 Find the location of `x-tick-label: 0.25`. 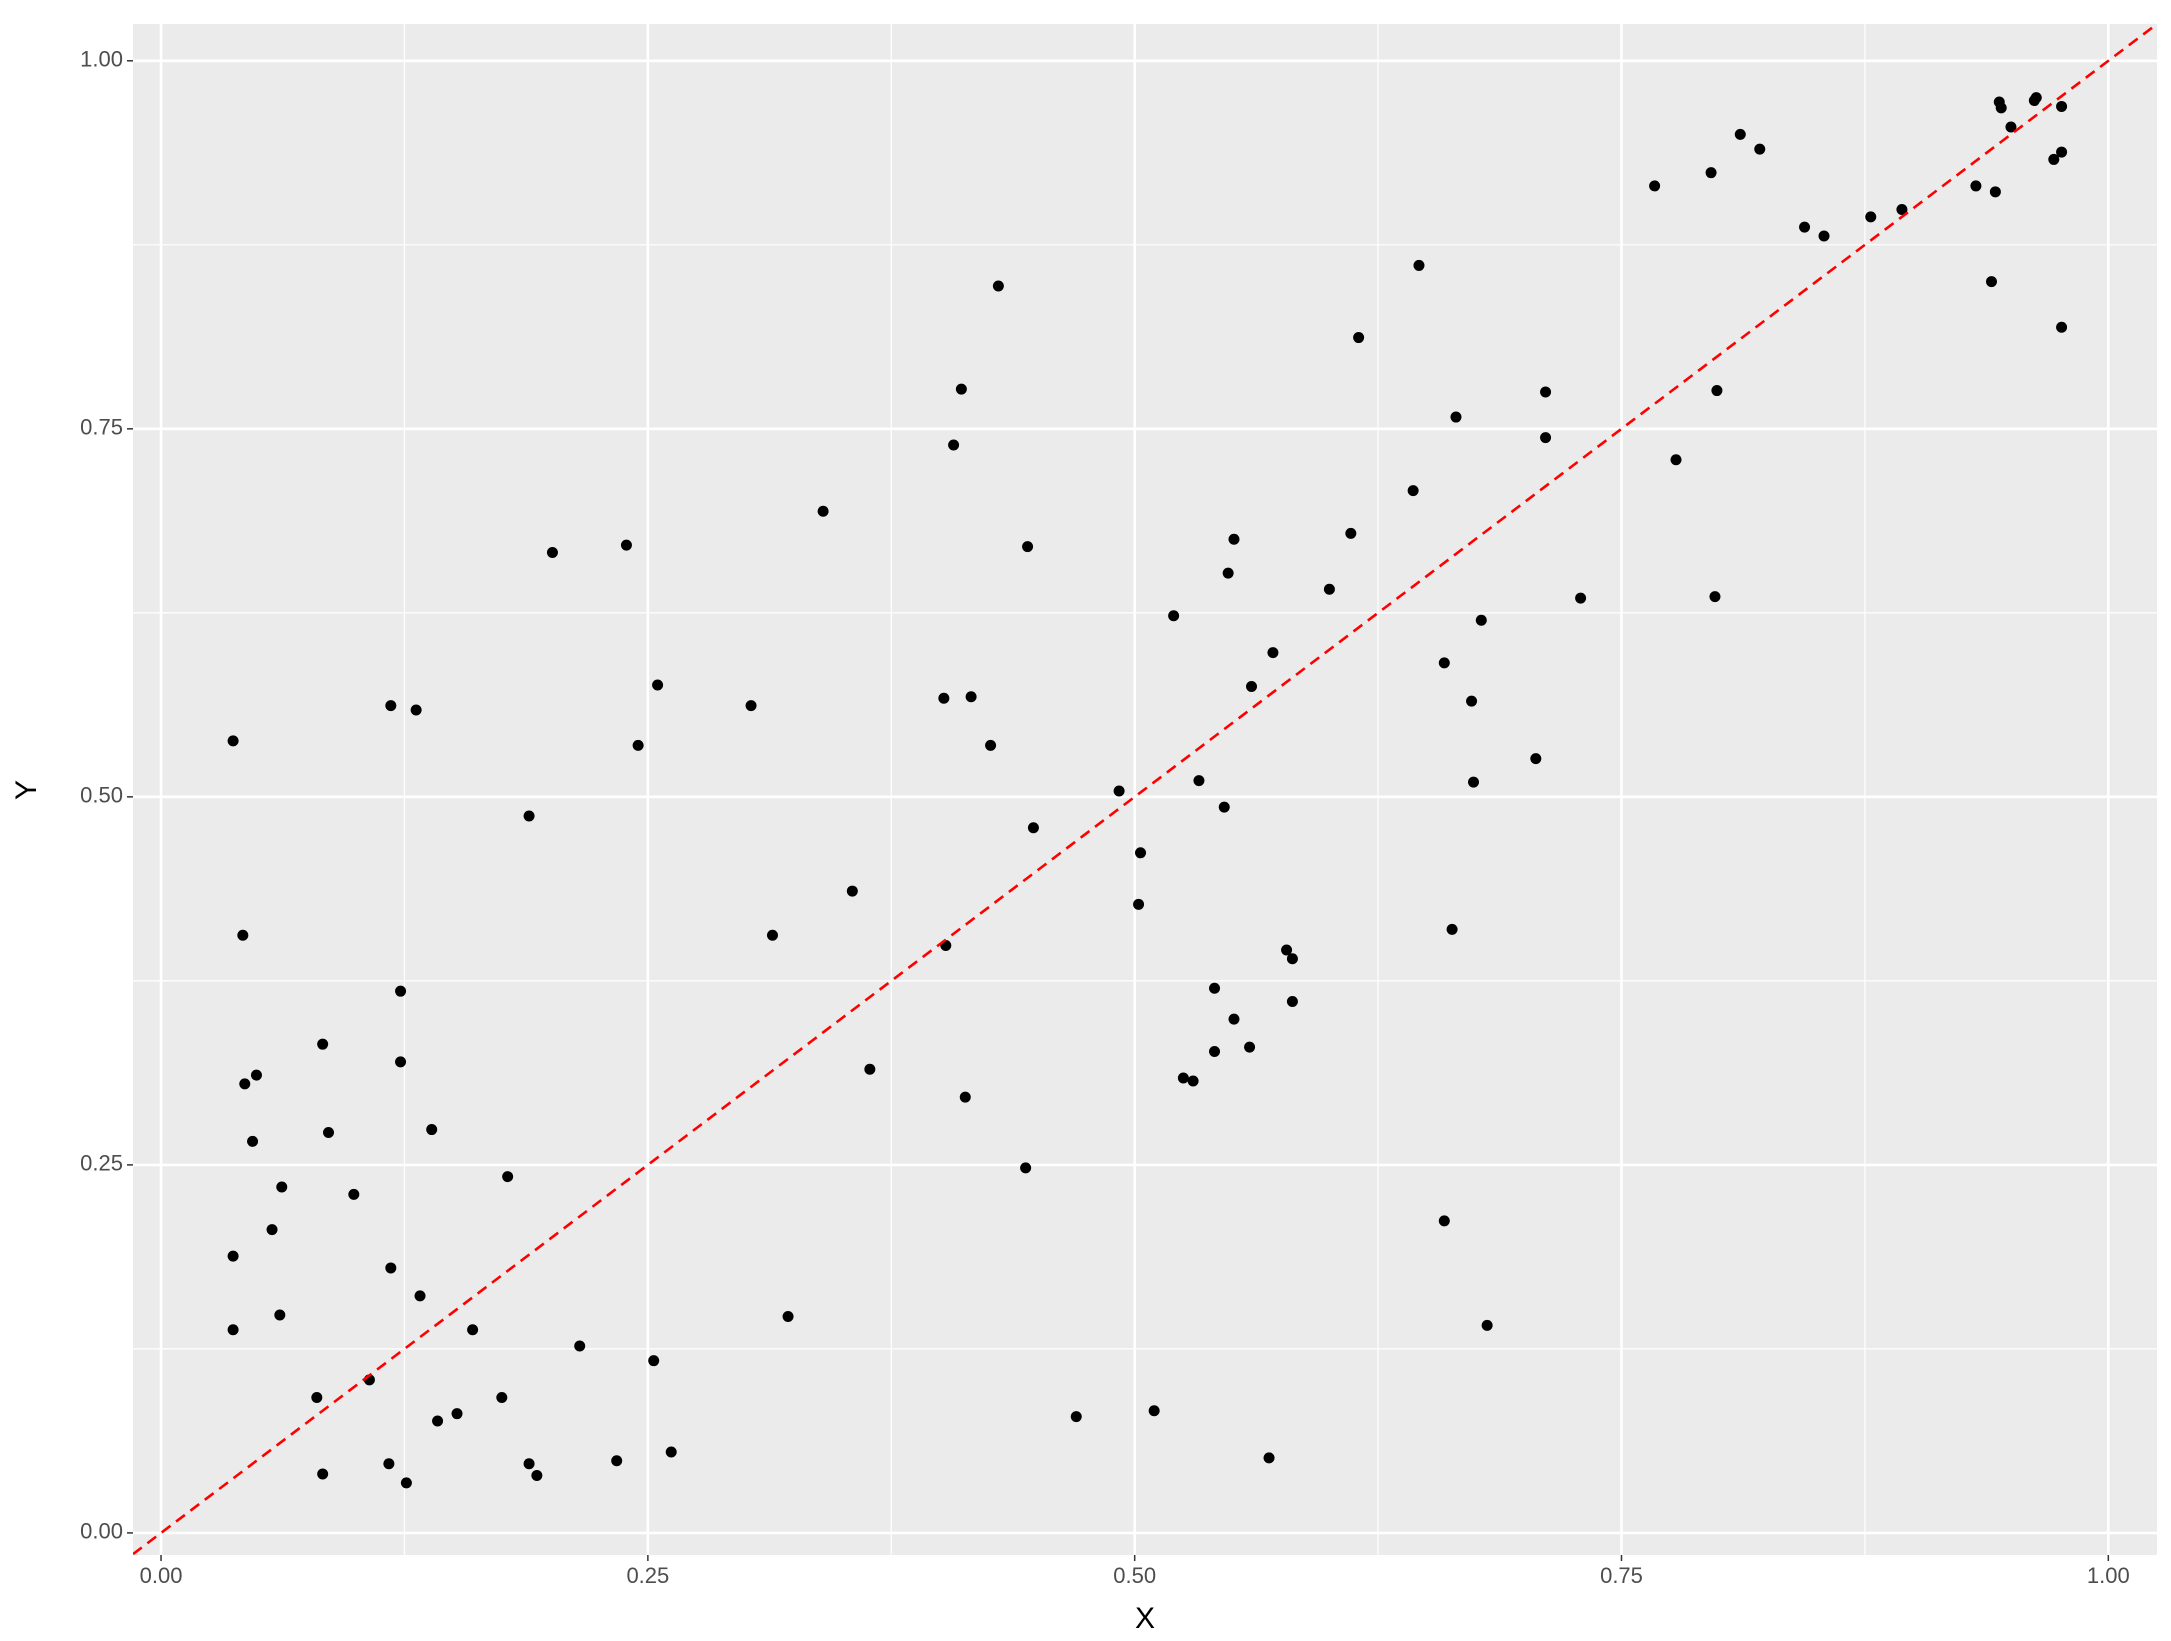

x-tick-label: 0.25 is located at coordinates (647, 1575).